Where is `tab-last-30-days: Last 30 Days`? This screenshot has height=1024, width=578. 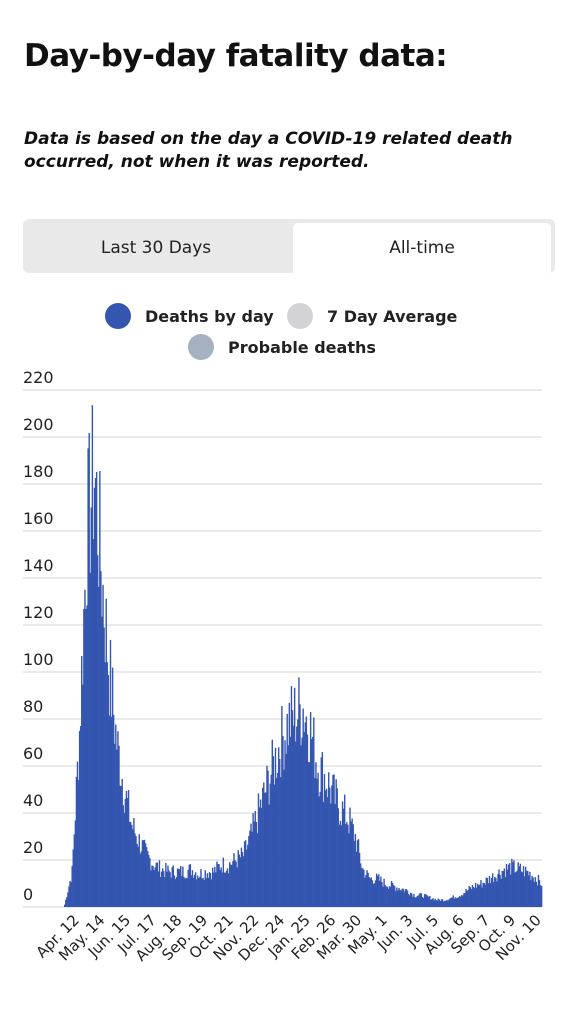
tab-last-30-days: Last 30 Days is located at coordinates (156, 248).